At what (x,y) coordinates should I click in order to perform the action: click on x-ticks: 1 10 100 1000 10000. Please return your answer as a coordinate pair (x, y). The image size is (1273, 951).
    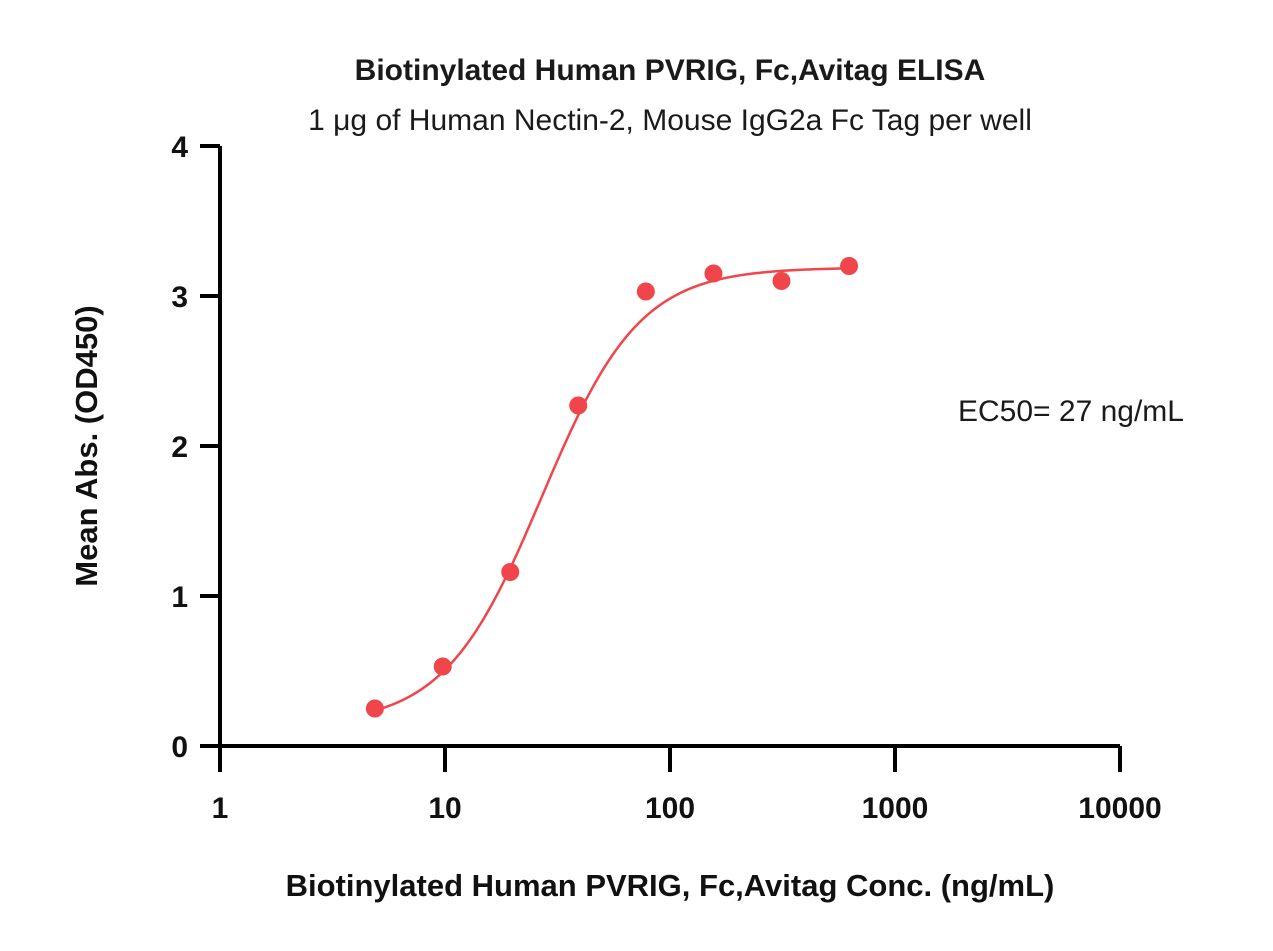
    Looking at the image, I should click on (687, 785).